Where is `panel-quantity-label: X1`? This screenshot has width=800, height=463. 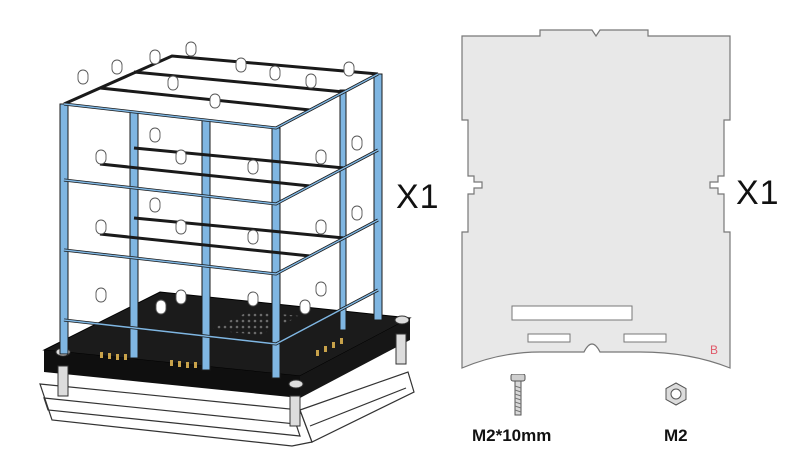
panel-quantity-label: X1 is located at coordinates (758, 193).